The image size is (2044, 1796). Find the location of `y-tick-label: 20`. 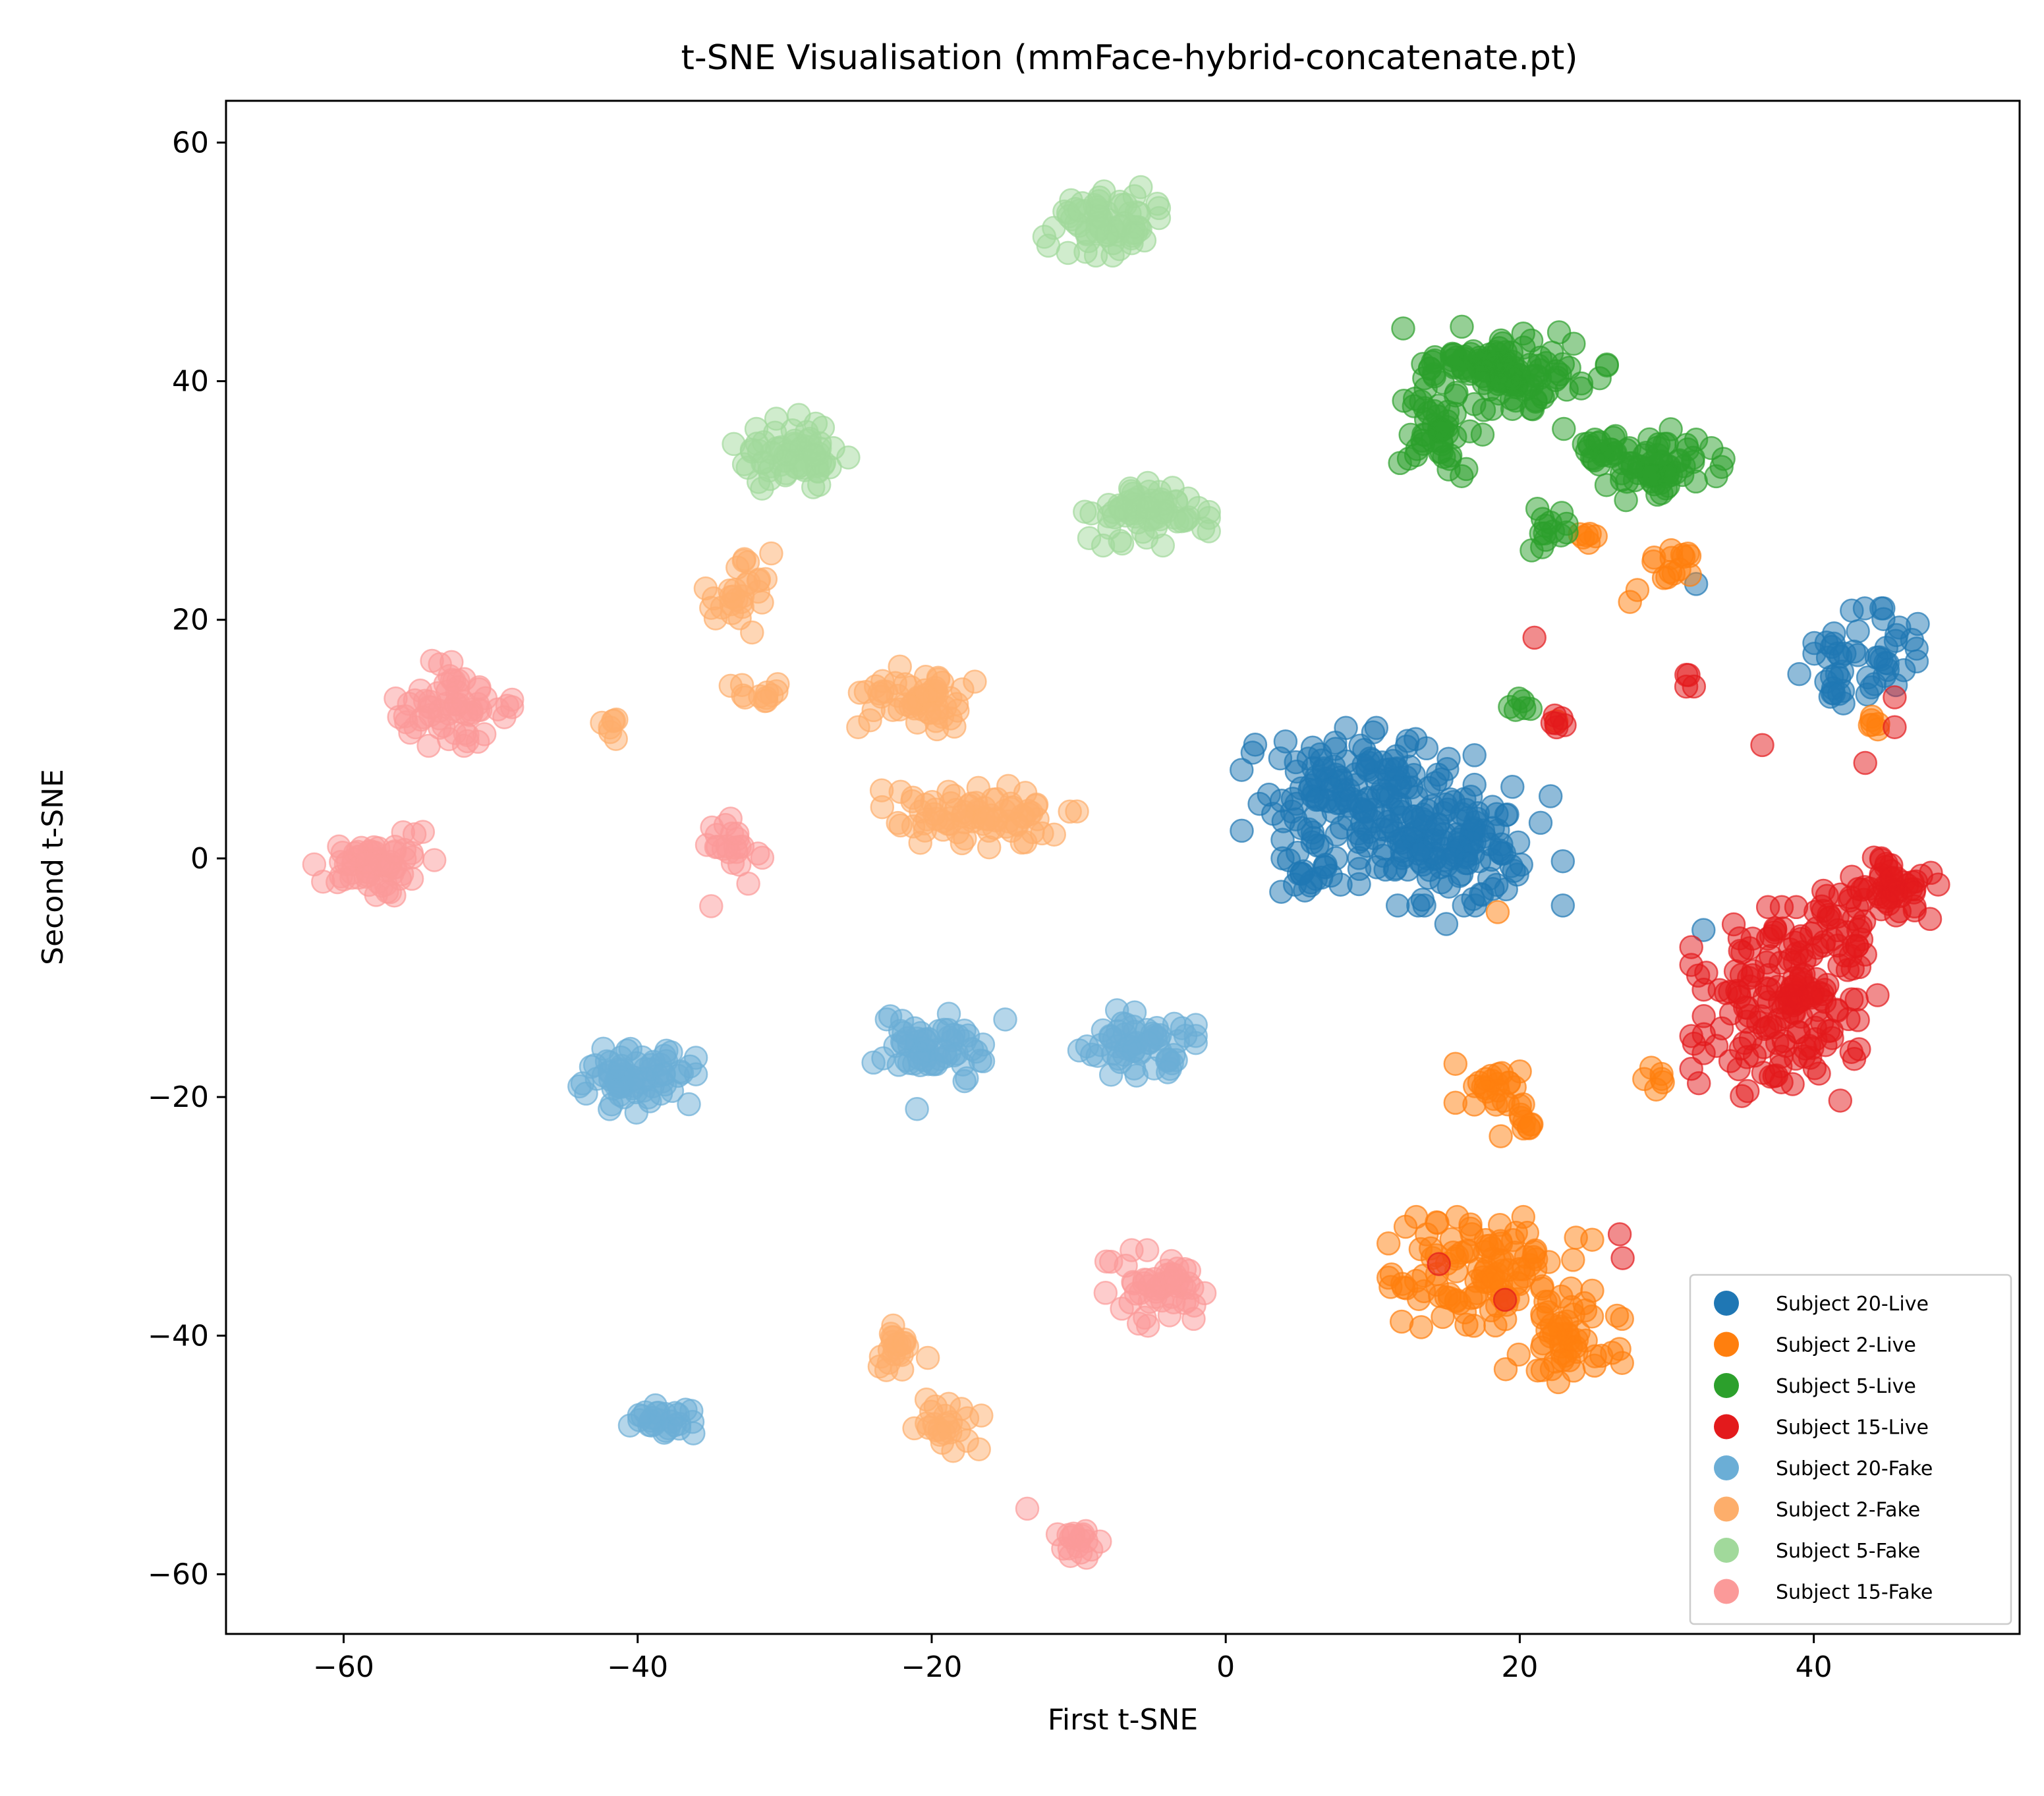

y-tick-label: 20 is located at coordinates (190, 620).